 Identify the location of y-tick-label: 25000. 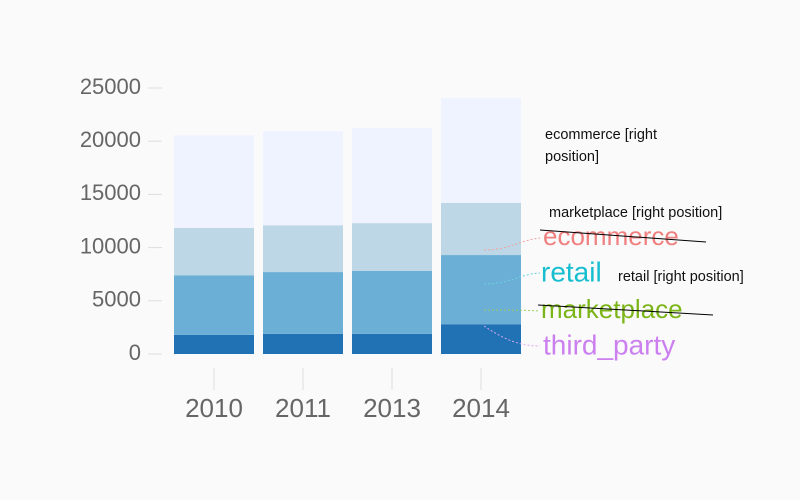
(110, 86).